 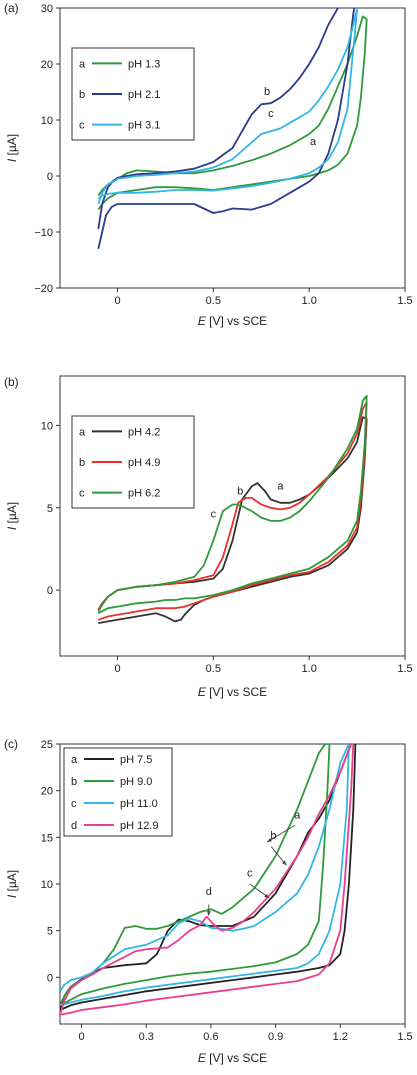 I want to click on y-tick-label: −20, so click(x=43, y=289).